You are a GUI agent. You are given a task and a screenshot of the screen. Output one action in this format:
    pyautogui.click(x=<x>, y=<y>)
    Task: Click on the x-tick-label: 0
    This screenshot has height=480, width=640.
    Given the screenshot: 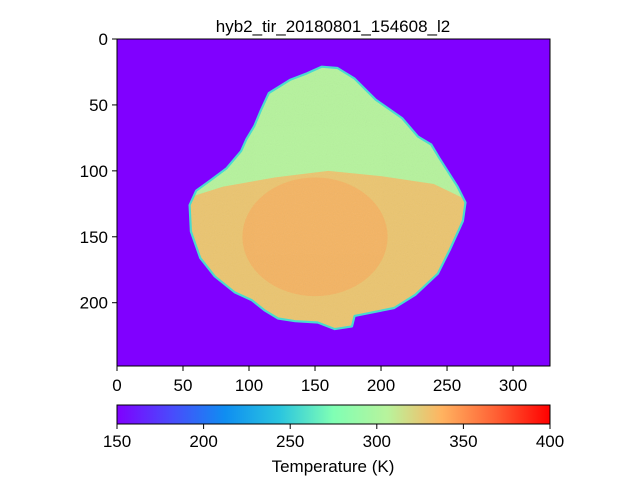 What is the action you would take?
    pyautogui.click(x=116, y=385)
    